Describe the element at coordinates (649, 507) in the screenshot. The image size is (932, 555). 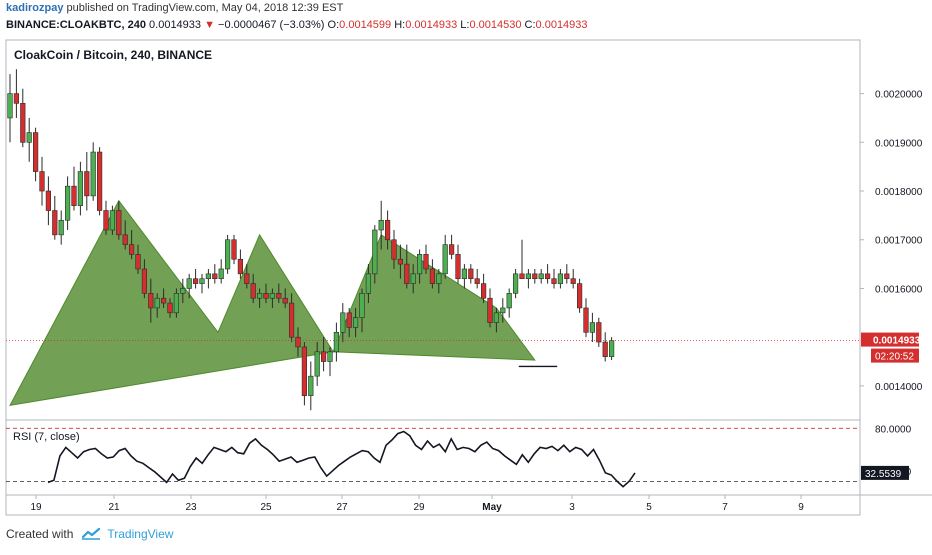
I see `time-tick-label-8: 5` at that location.